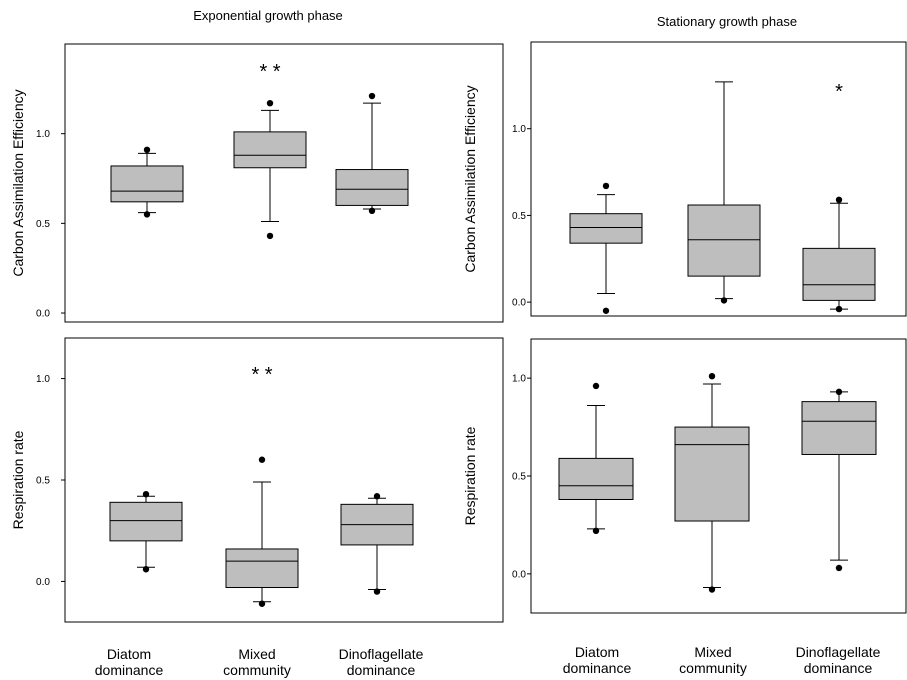  Describe the element at coordinates (256, 654) in the screenshot. I see `category-label-mixed-left-line1: Mixed` at that location.